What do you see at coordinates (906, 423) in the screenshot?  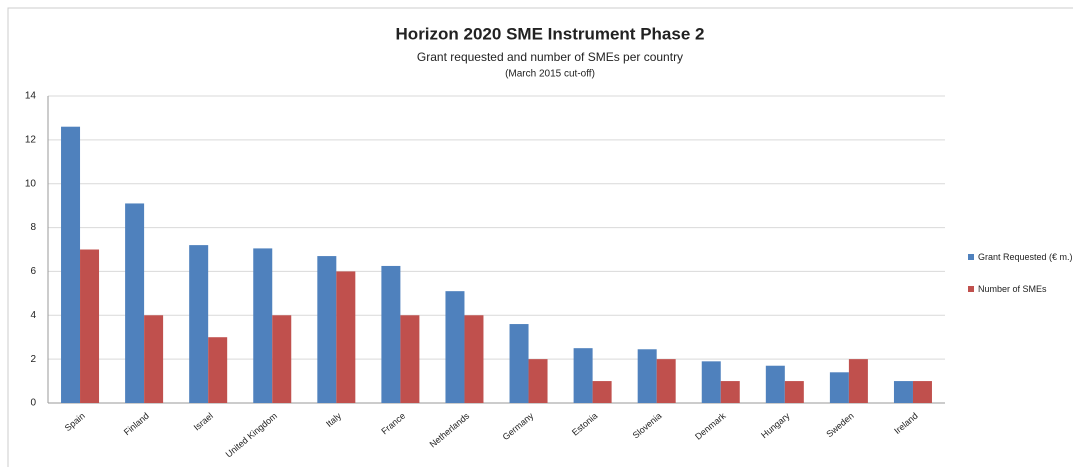 I see `x-tick-label: Ireland` at bounding box center [906, 423].